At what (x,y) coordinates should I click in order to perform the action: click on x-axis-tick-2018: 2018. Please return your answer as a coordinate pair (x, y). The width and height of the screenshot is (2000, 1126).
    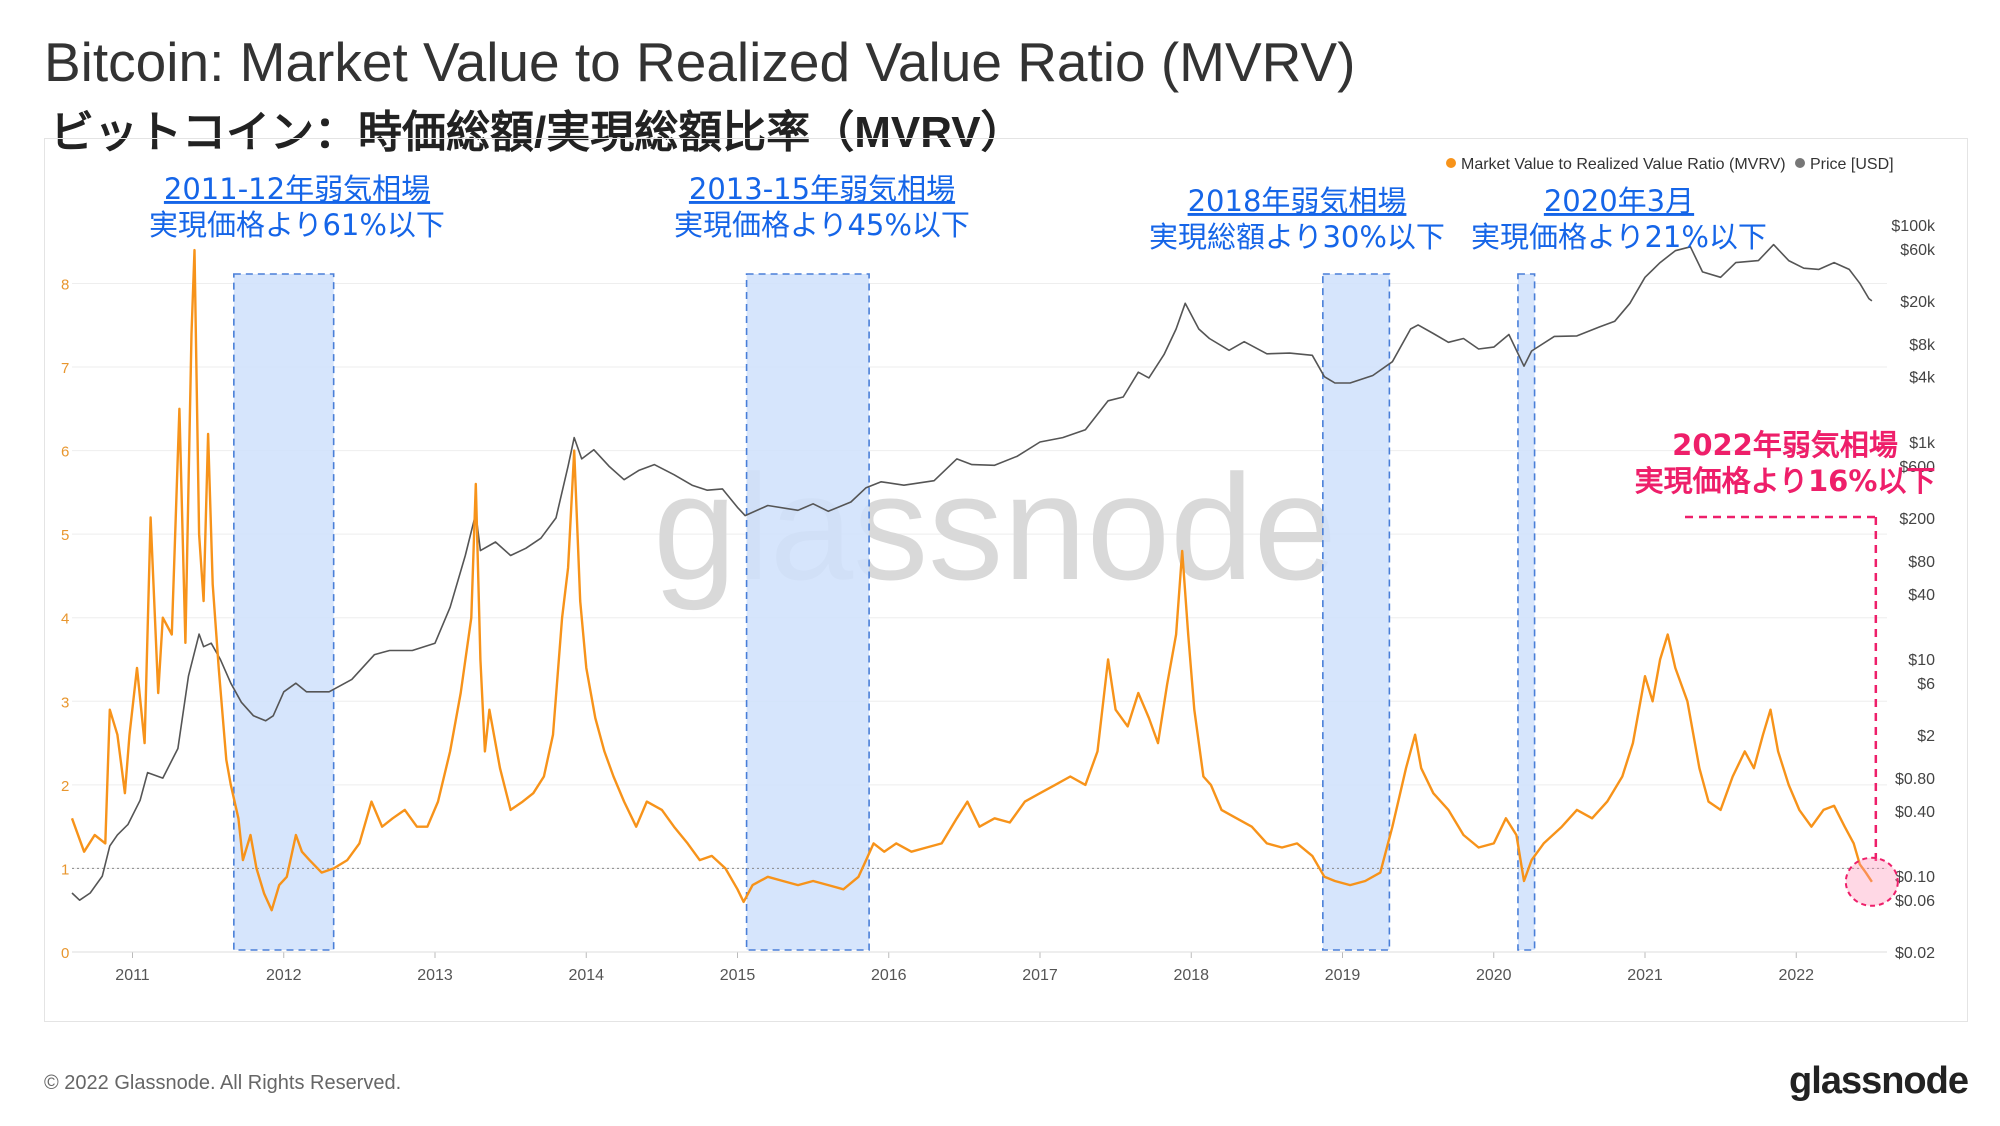
    Looking at the image, I should click on (1191, 975).